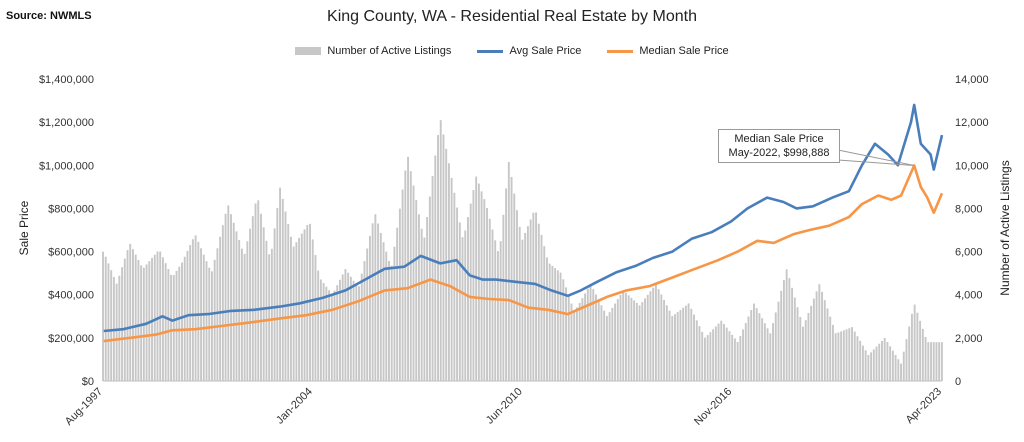 This screenshot has width=1024, height=442. I want to click on legend-label-avg: Avg Sale Price, so click(545, 51).